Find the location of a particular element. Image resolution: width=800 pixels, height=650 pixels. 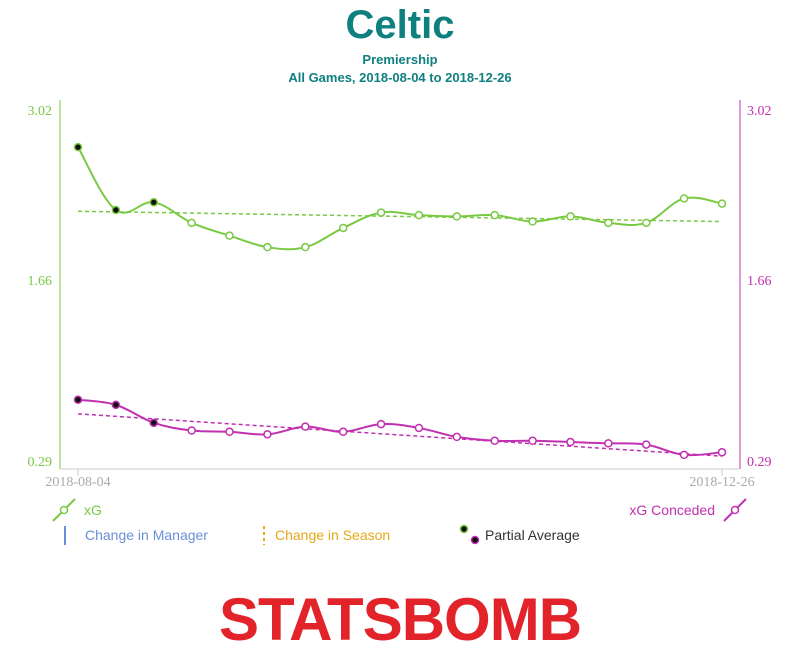

legend-conceded-label: xG Conceded is located at coordinates (672, 510).